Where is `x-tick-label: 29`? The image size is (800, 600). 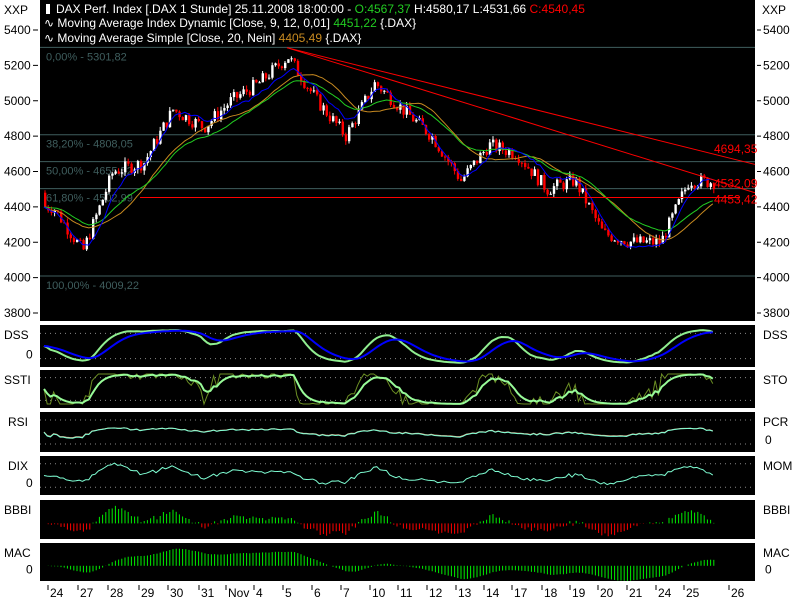 x-tick-label: 29 is located at coordinates (148, 593).